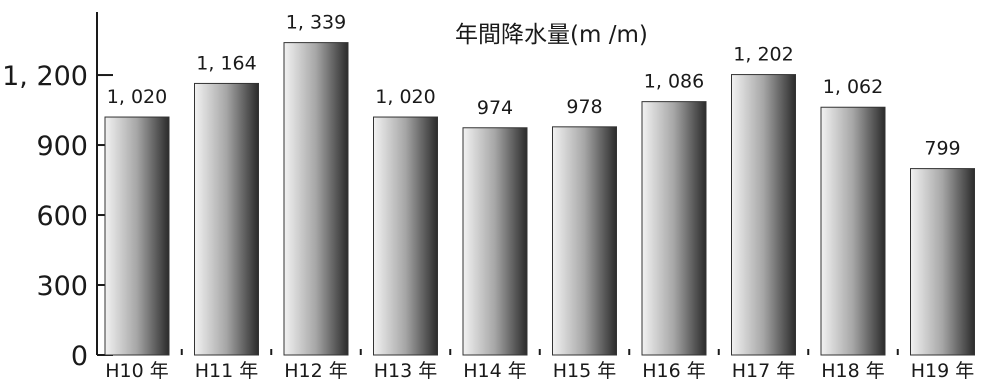 This screenshot has width=992, height=380. I want to click on x-category-label: H12 年, so click(316, 370).